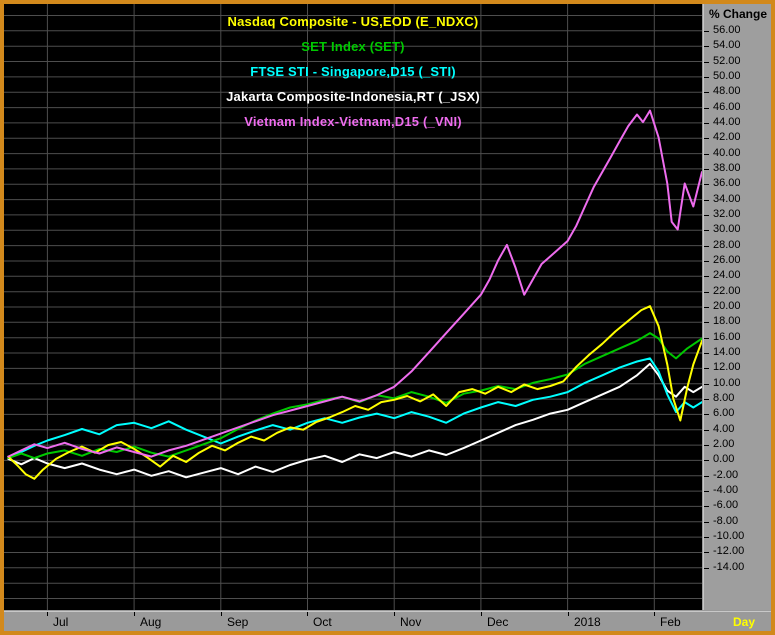  I want to click on y-axis-label: 22.00, so click(727, 291).